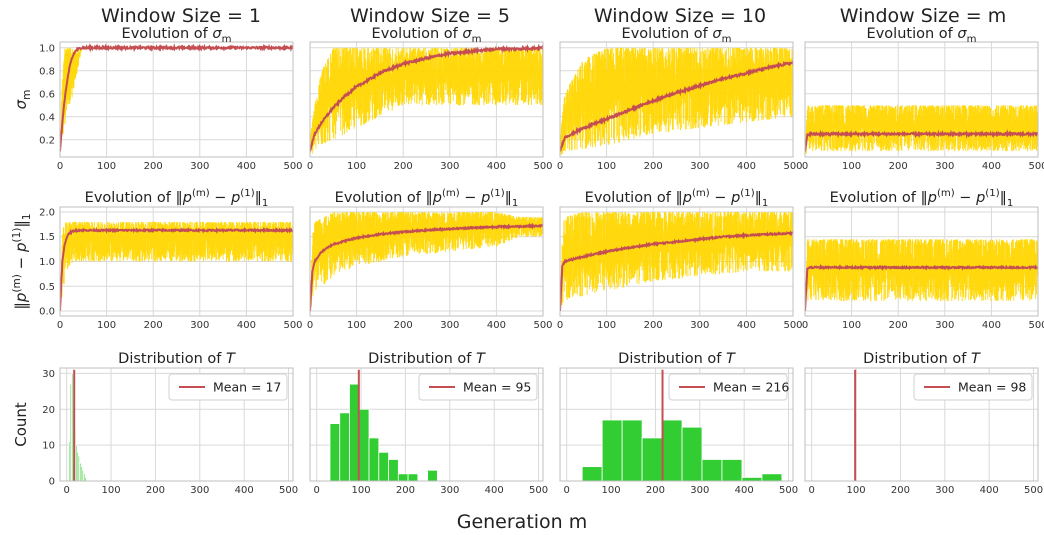 This screenshot has width=1044, height=535. Describe the element at coordinates (47, 212) in the screenshot. I see `y-tick-label: 2.0` at that location.